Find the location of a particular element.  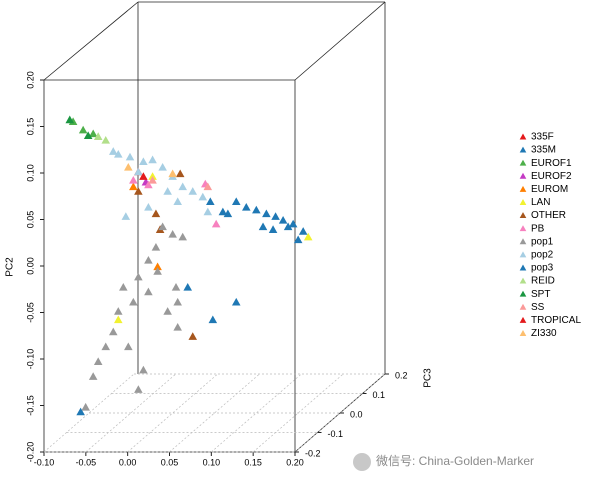

y-axis-title: PC2 is located at coordinates (10, 267).